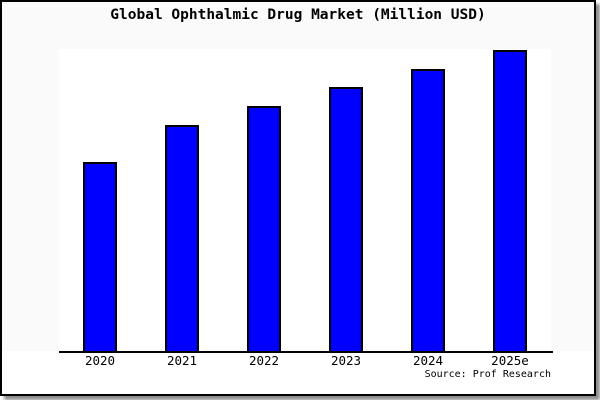 Image resolution: width=600 pixels, height=400 pixels. What do you see at coordinates (298, 372) in the screenshot?
I see `axis-label-strip` at bounding box center [298, 372].